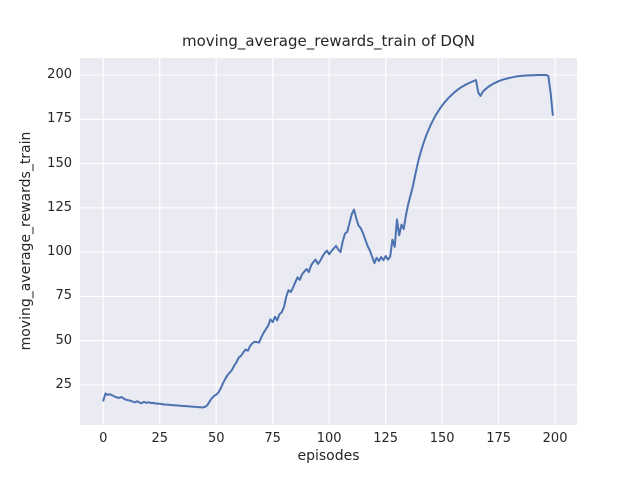 Image resolution: width=640 pixels, height=480 pixels. Describe the element at coordinates (59, 119) in the screenshot. I see `y-tick-label: 175` at that location.